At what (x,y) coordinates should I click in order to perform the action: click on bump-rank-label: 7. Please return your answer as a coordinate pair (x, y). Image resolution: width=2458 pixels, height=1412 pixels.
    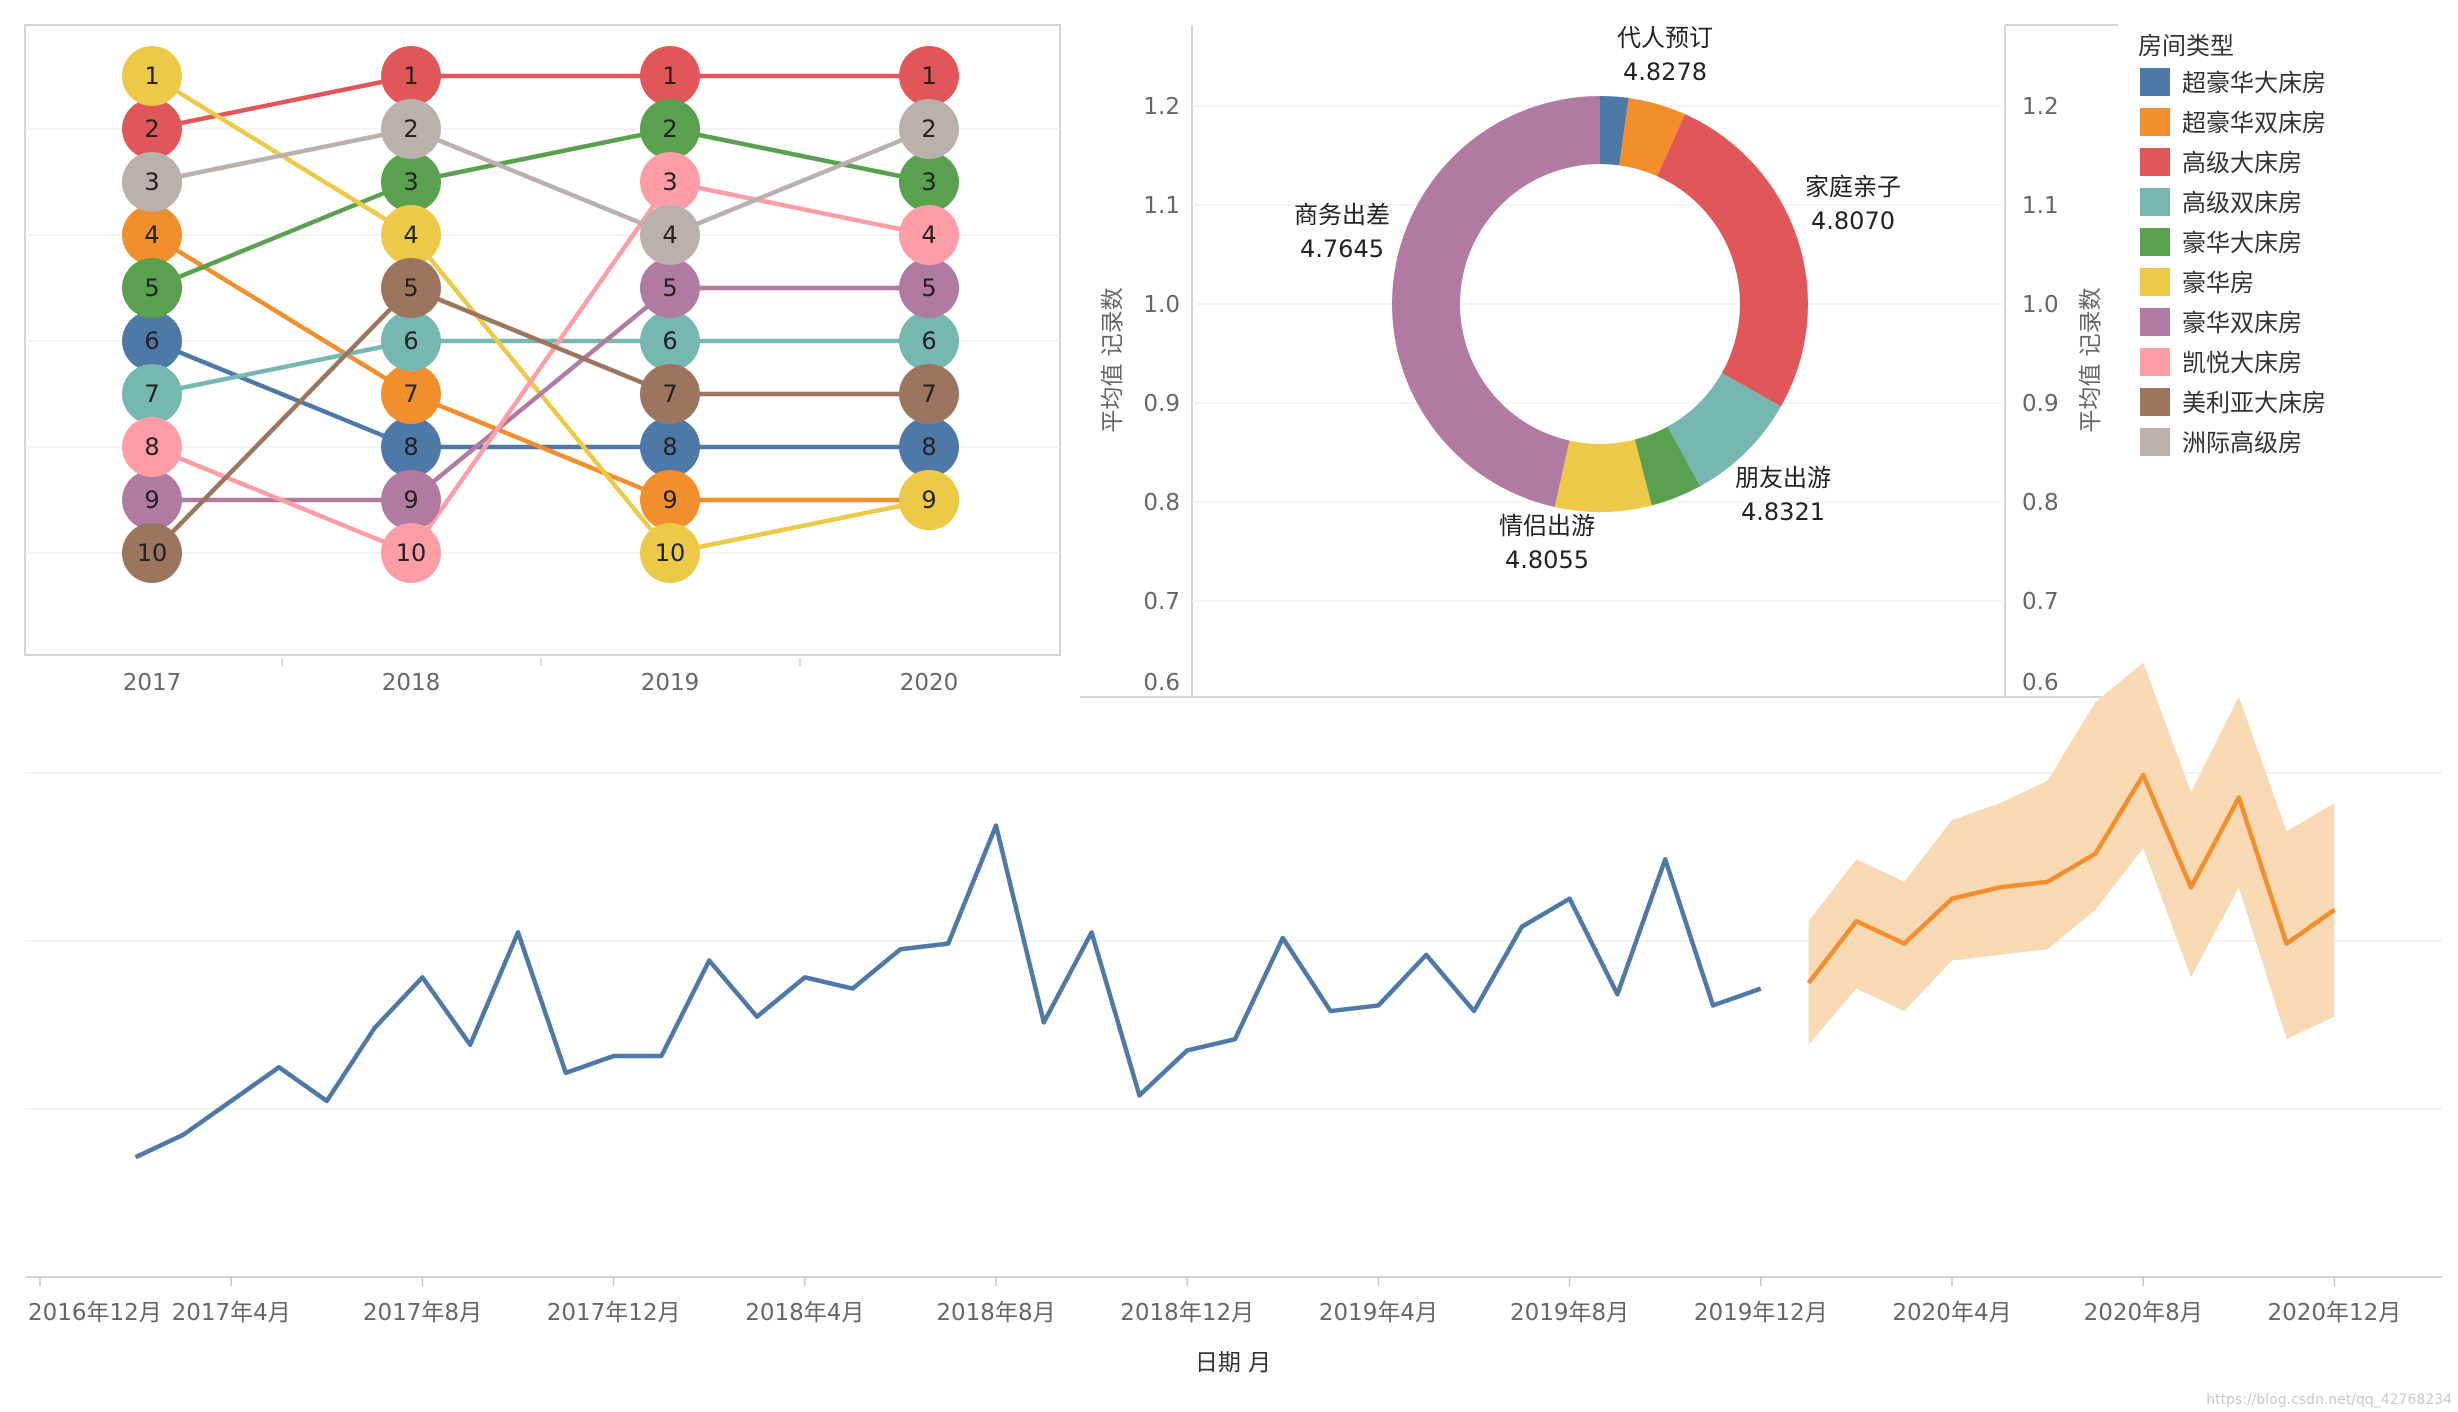
    Looking at the image, I should click on (151, 394).